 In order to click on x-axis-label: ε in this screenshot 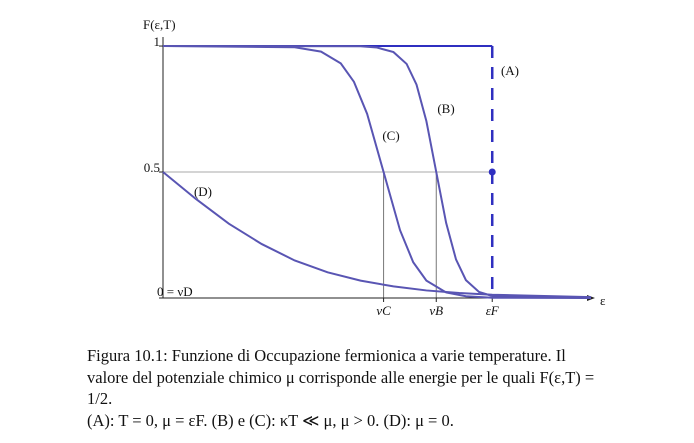, I will do `click(603, 300)`.